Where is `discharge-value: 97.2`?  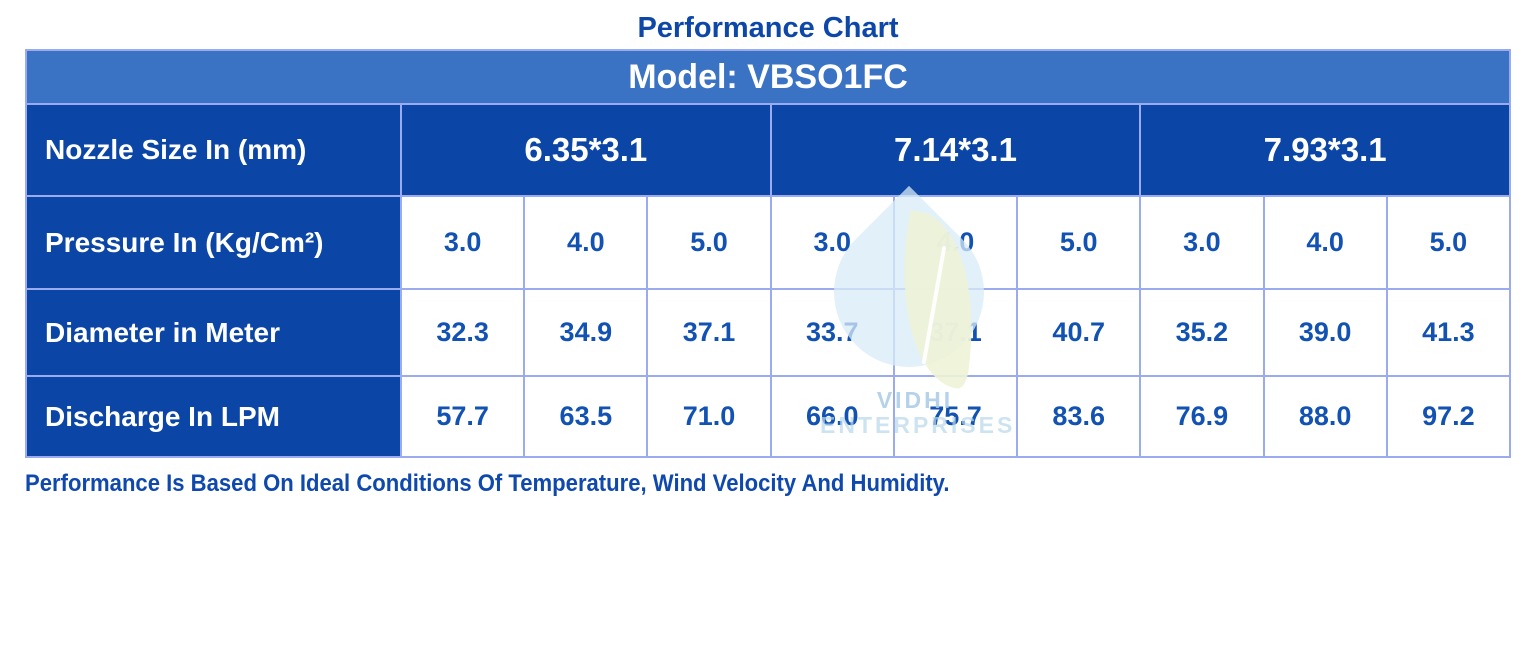 discharge-value: 97.2 is located at coordinates (1448, 416).